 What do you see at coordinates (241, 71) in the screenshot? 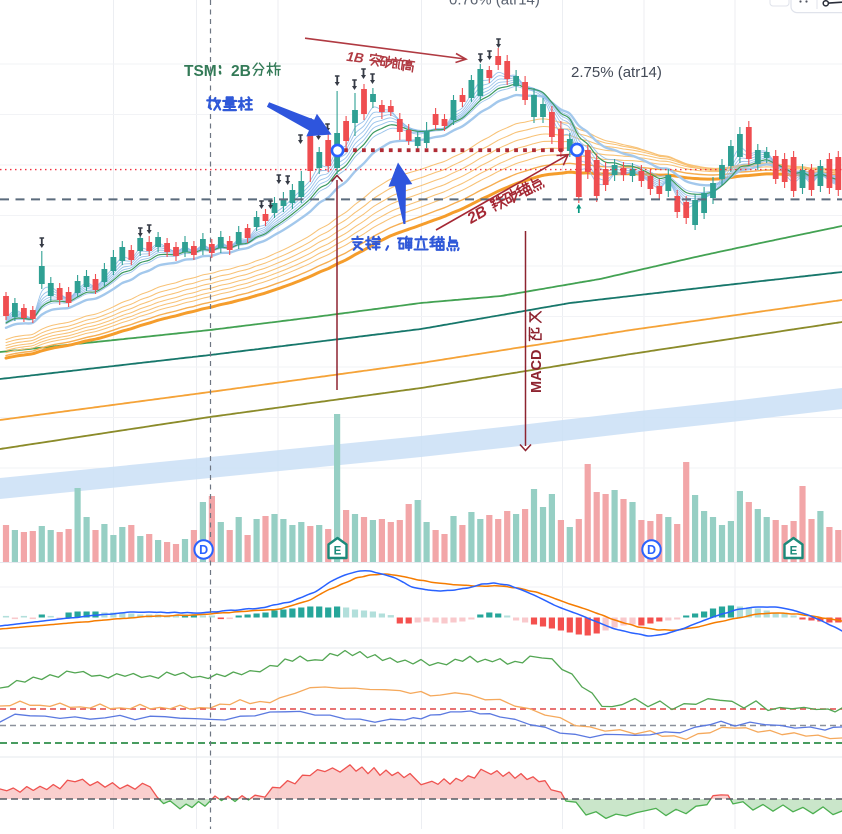
I see `svg-text: 2B` at bounding box center [241, 71].